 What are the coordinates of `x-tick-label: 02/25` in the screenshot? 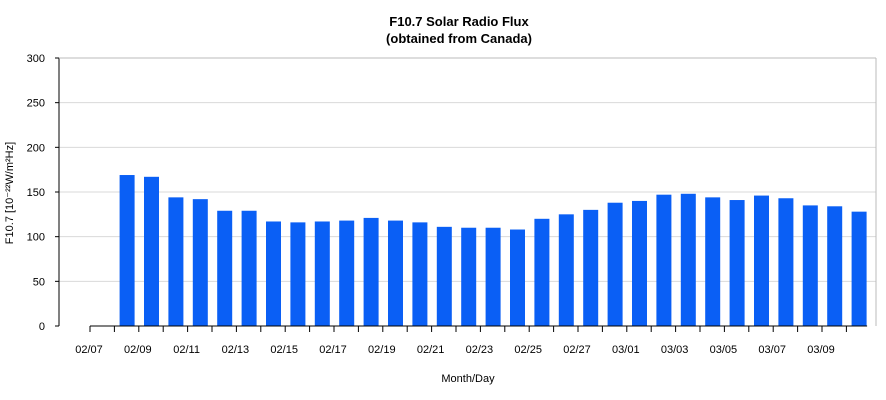 It's located at (528, 350).